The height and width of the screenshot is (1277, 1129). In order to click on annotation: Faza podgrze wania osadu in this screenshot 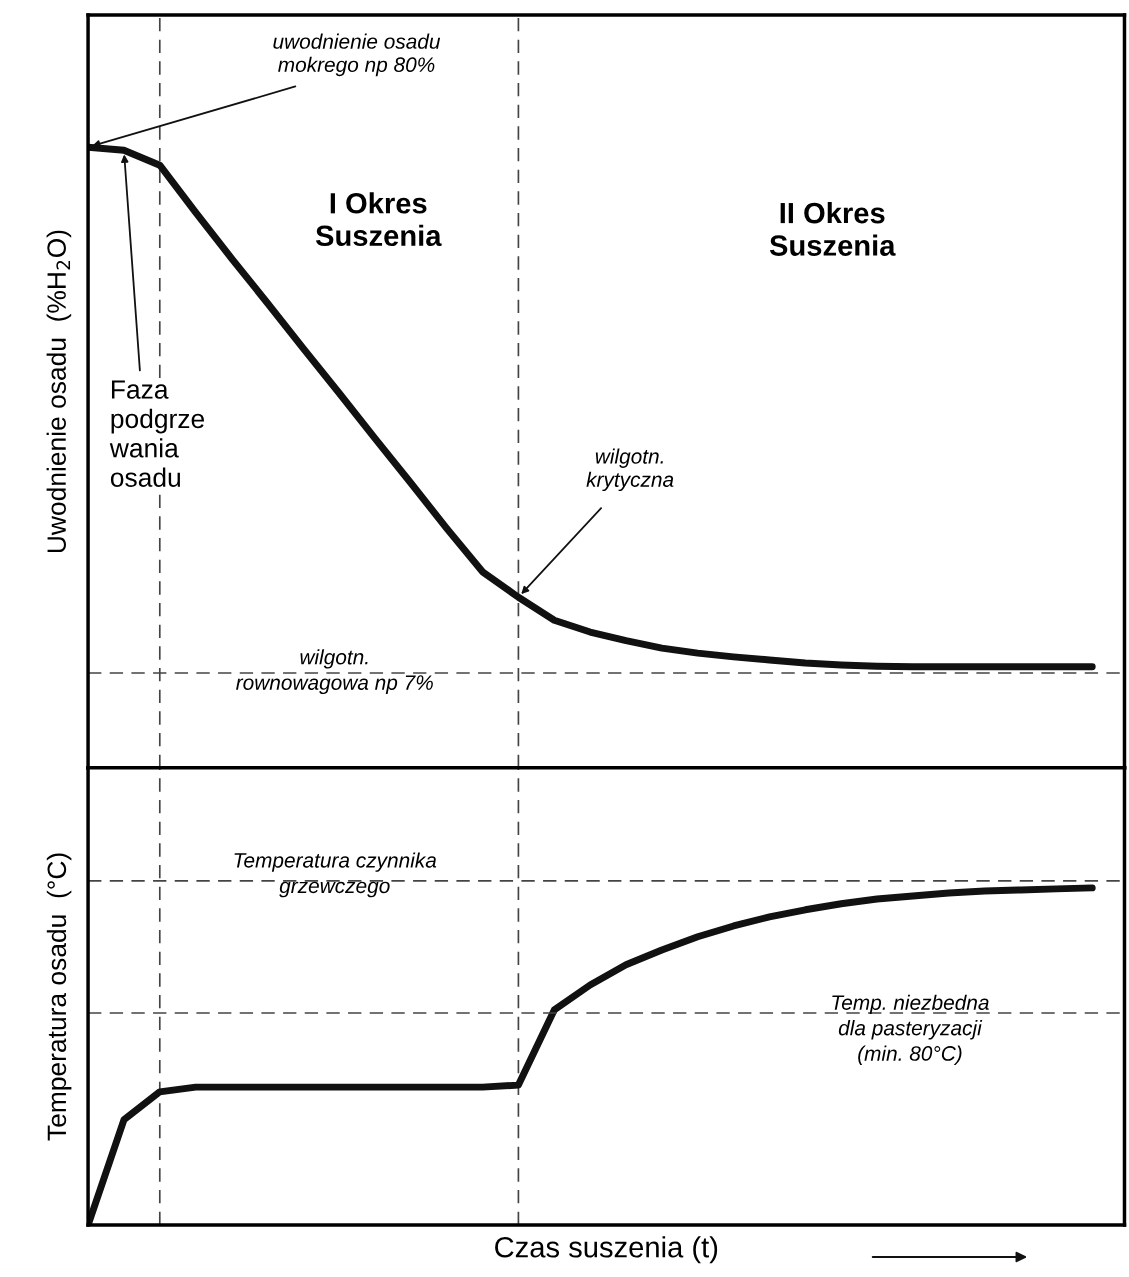, I will do `click(157, 433)`.